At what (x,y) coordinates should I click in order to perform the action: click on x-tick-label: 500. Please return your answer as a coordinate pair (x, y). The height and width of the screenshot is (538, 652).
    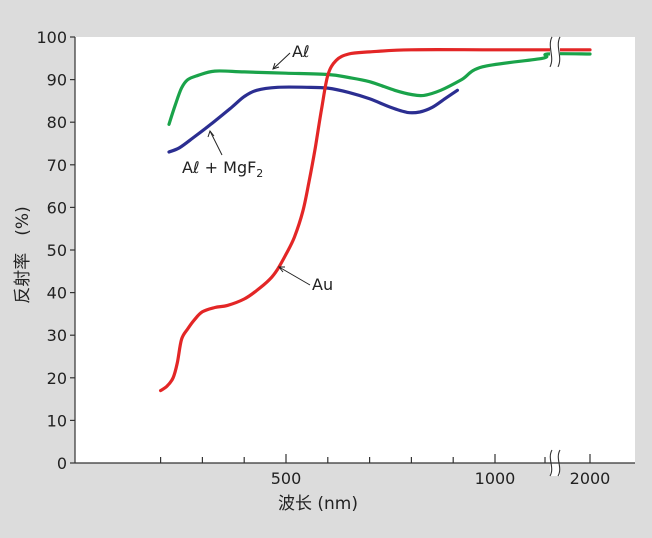
    Looking at the image, I should click on (286, 478).